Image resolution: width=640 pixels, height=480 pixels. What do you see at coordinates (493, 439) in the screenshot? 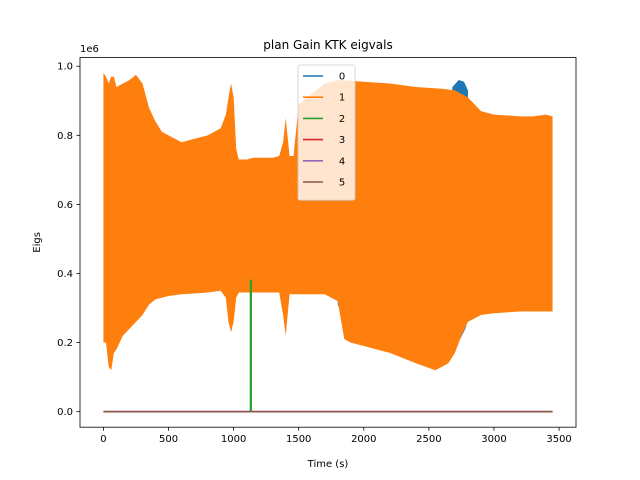
I see `x-tick-label: 3000` at bounding box center [493, 439].